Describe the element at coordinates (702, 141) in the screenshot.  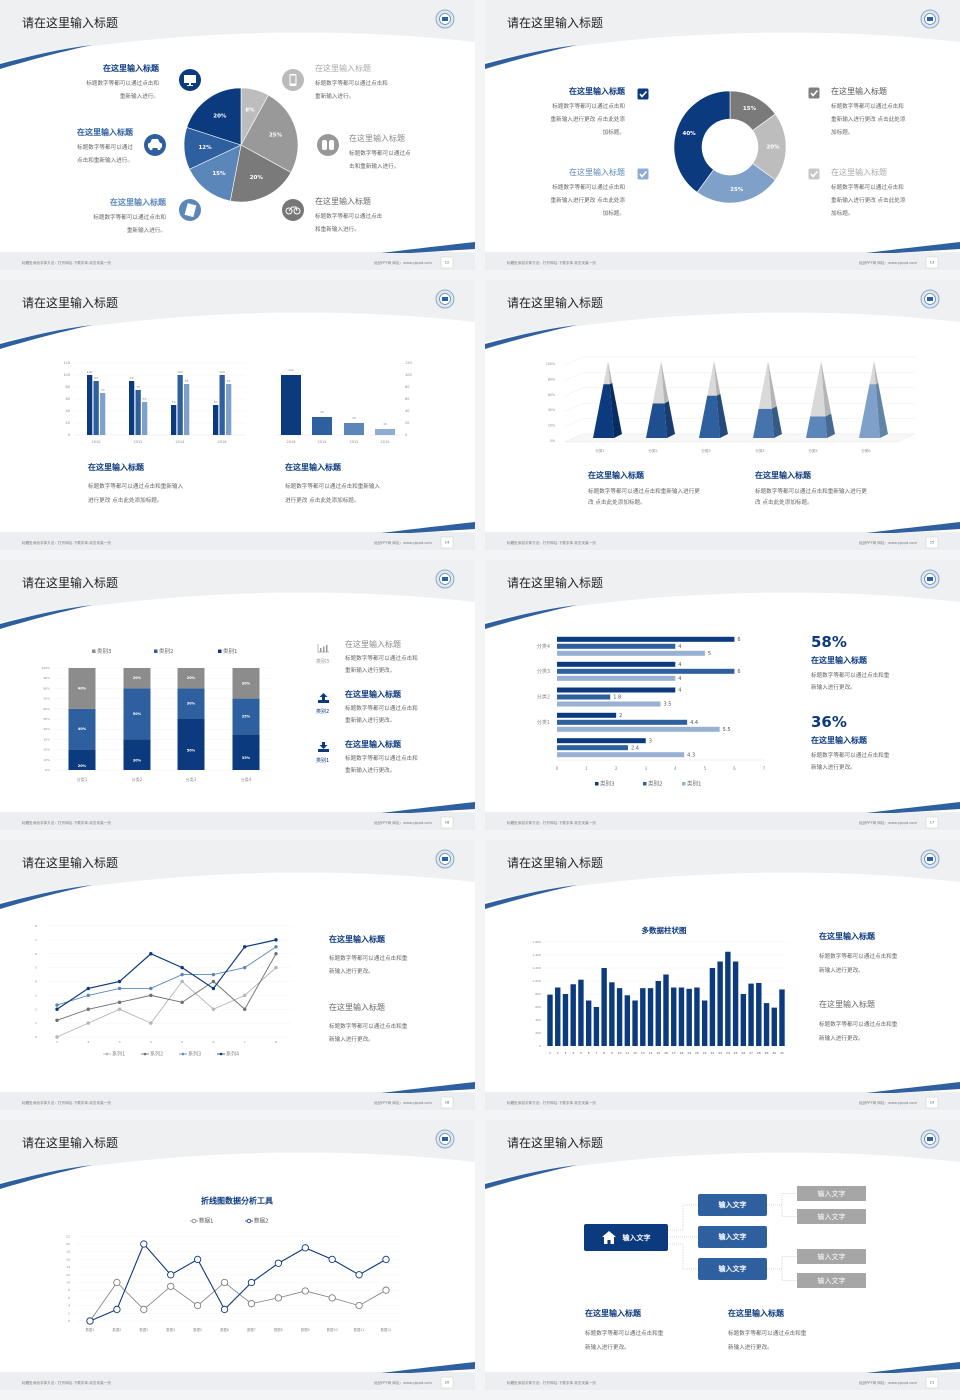
I see `donut-slice` at that location.